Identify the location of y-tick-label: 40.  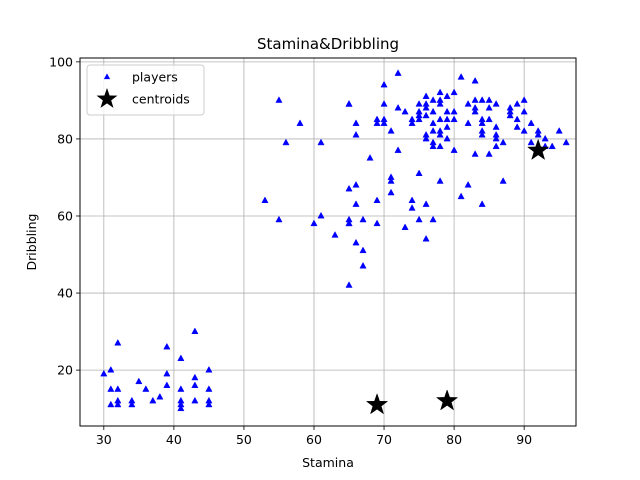
(65, 293).